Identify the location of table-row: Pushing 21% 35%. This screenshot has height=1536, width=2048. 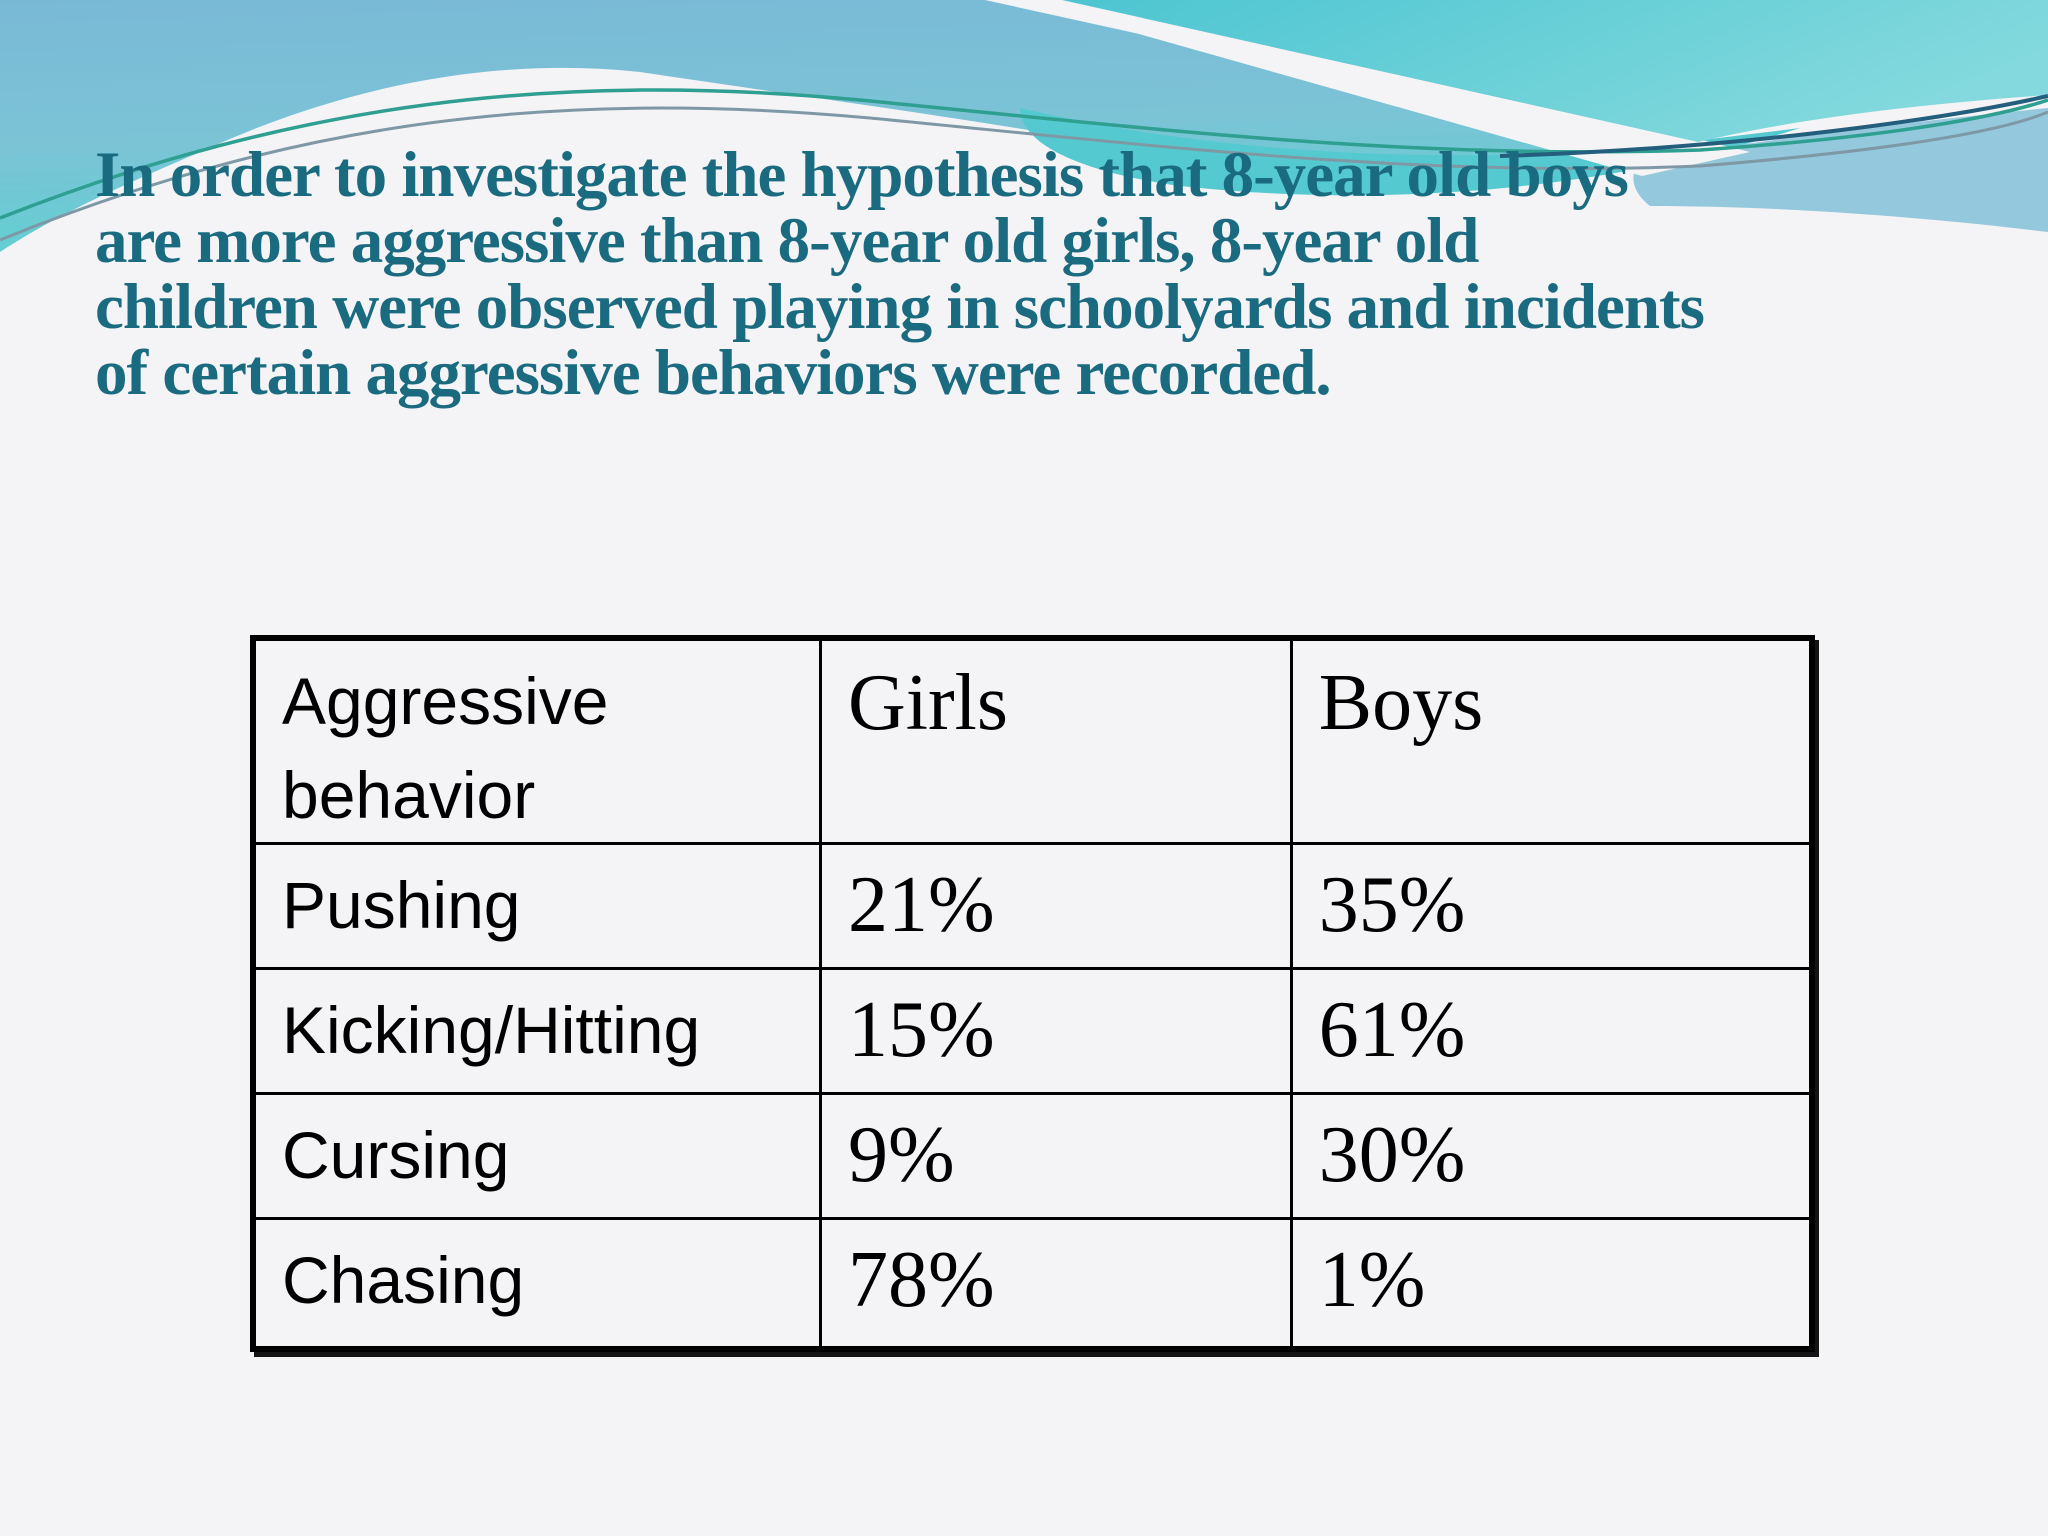
(1032, 906).